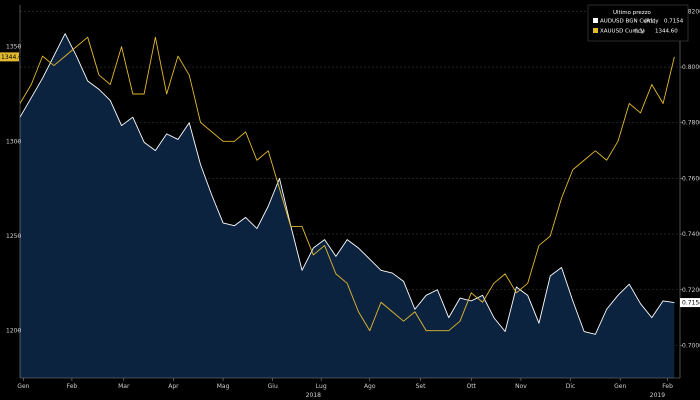 This screenshot has height=400, width=700. I want to click on aud-last-badge, so click(690, 303).